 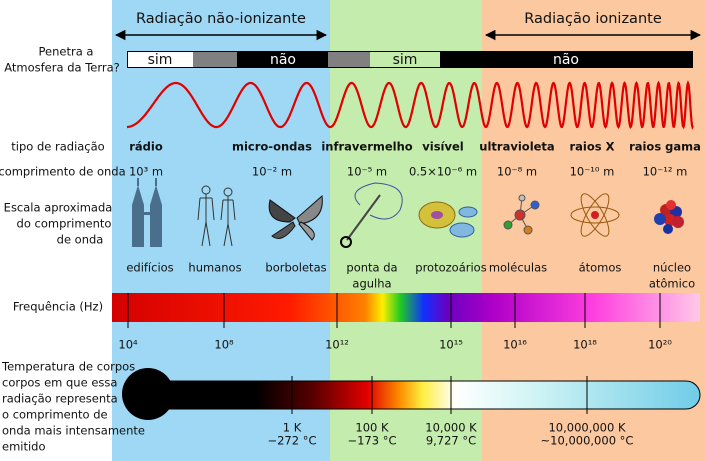 What do you see at coordinates (292, 428) in the screenshot?
I see `temperature-label: 1 K` at bounding box center [292, 428].